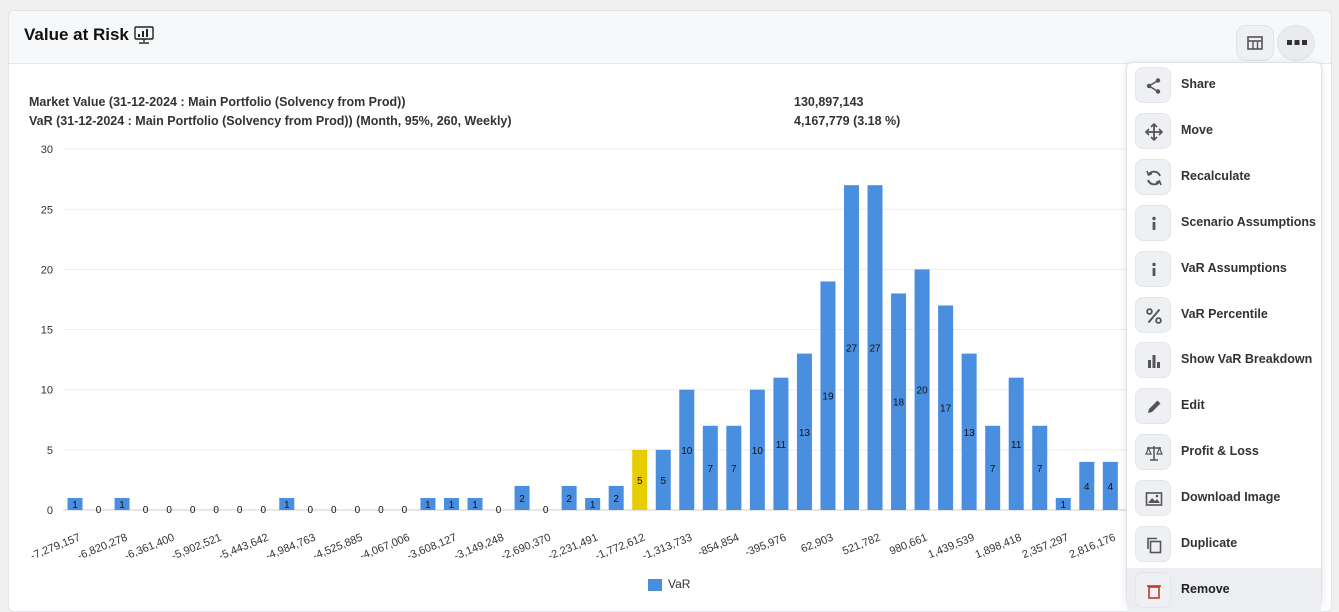 This screenshot has width=1339, height=612. Describe the element at coordinates (525, 547) in the screenshot. I see `x-tick-label: -2,690,370` at that location.